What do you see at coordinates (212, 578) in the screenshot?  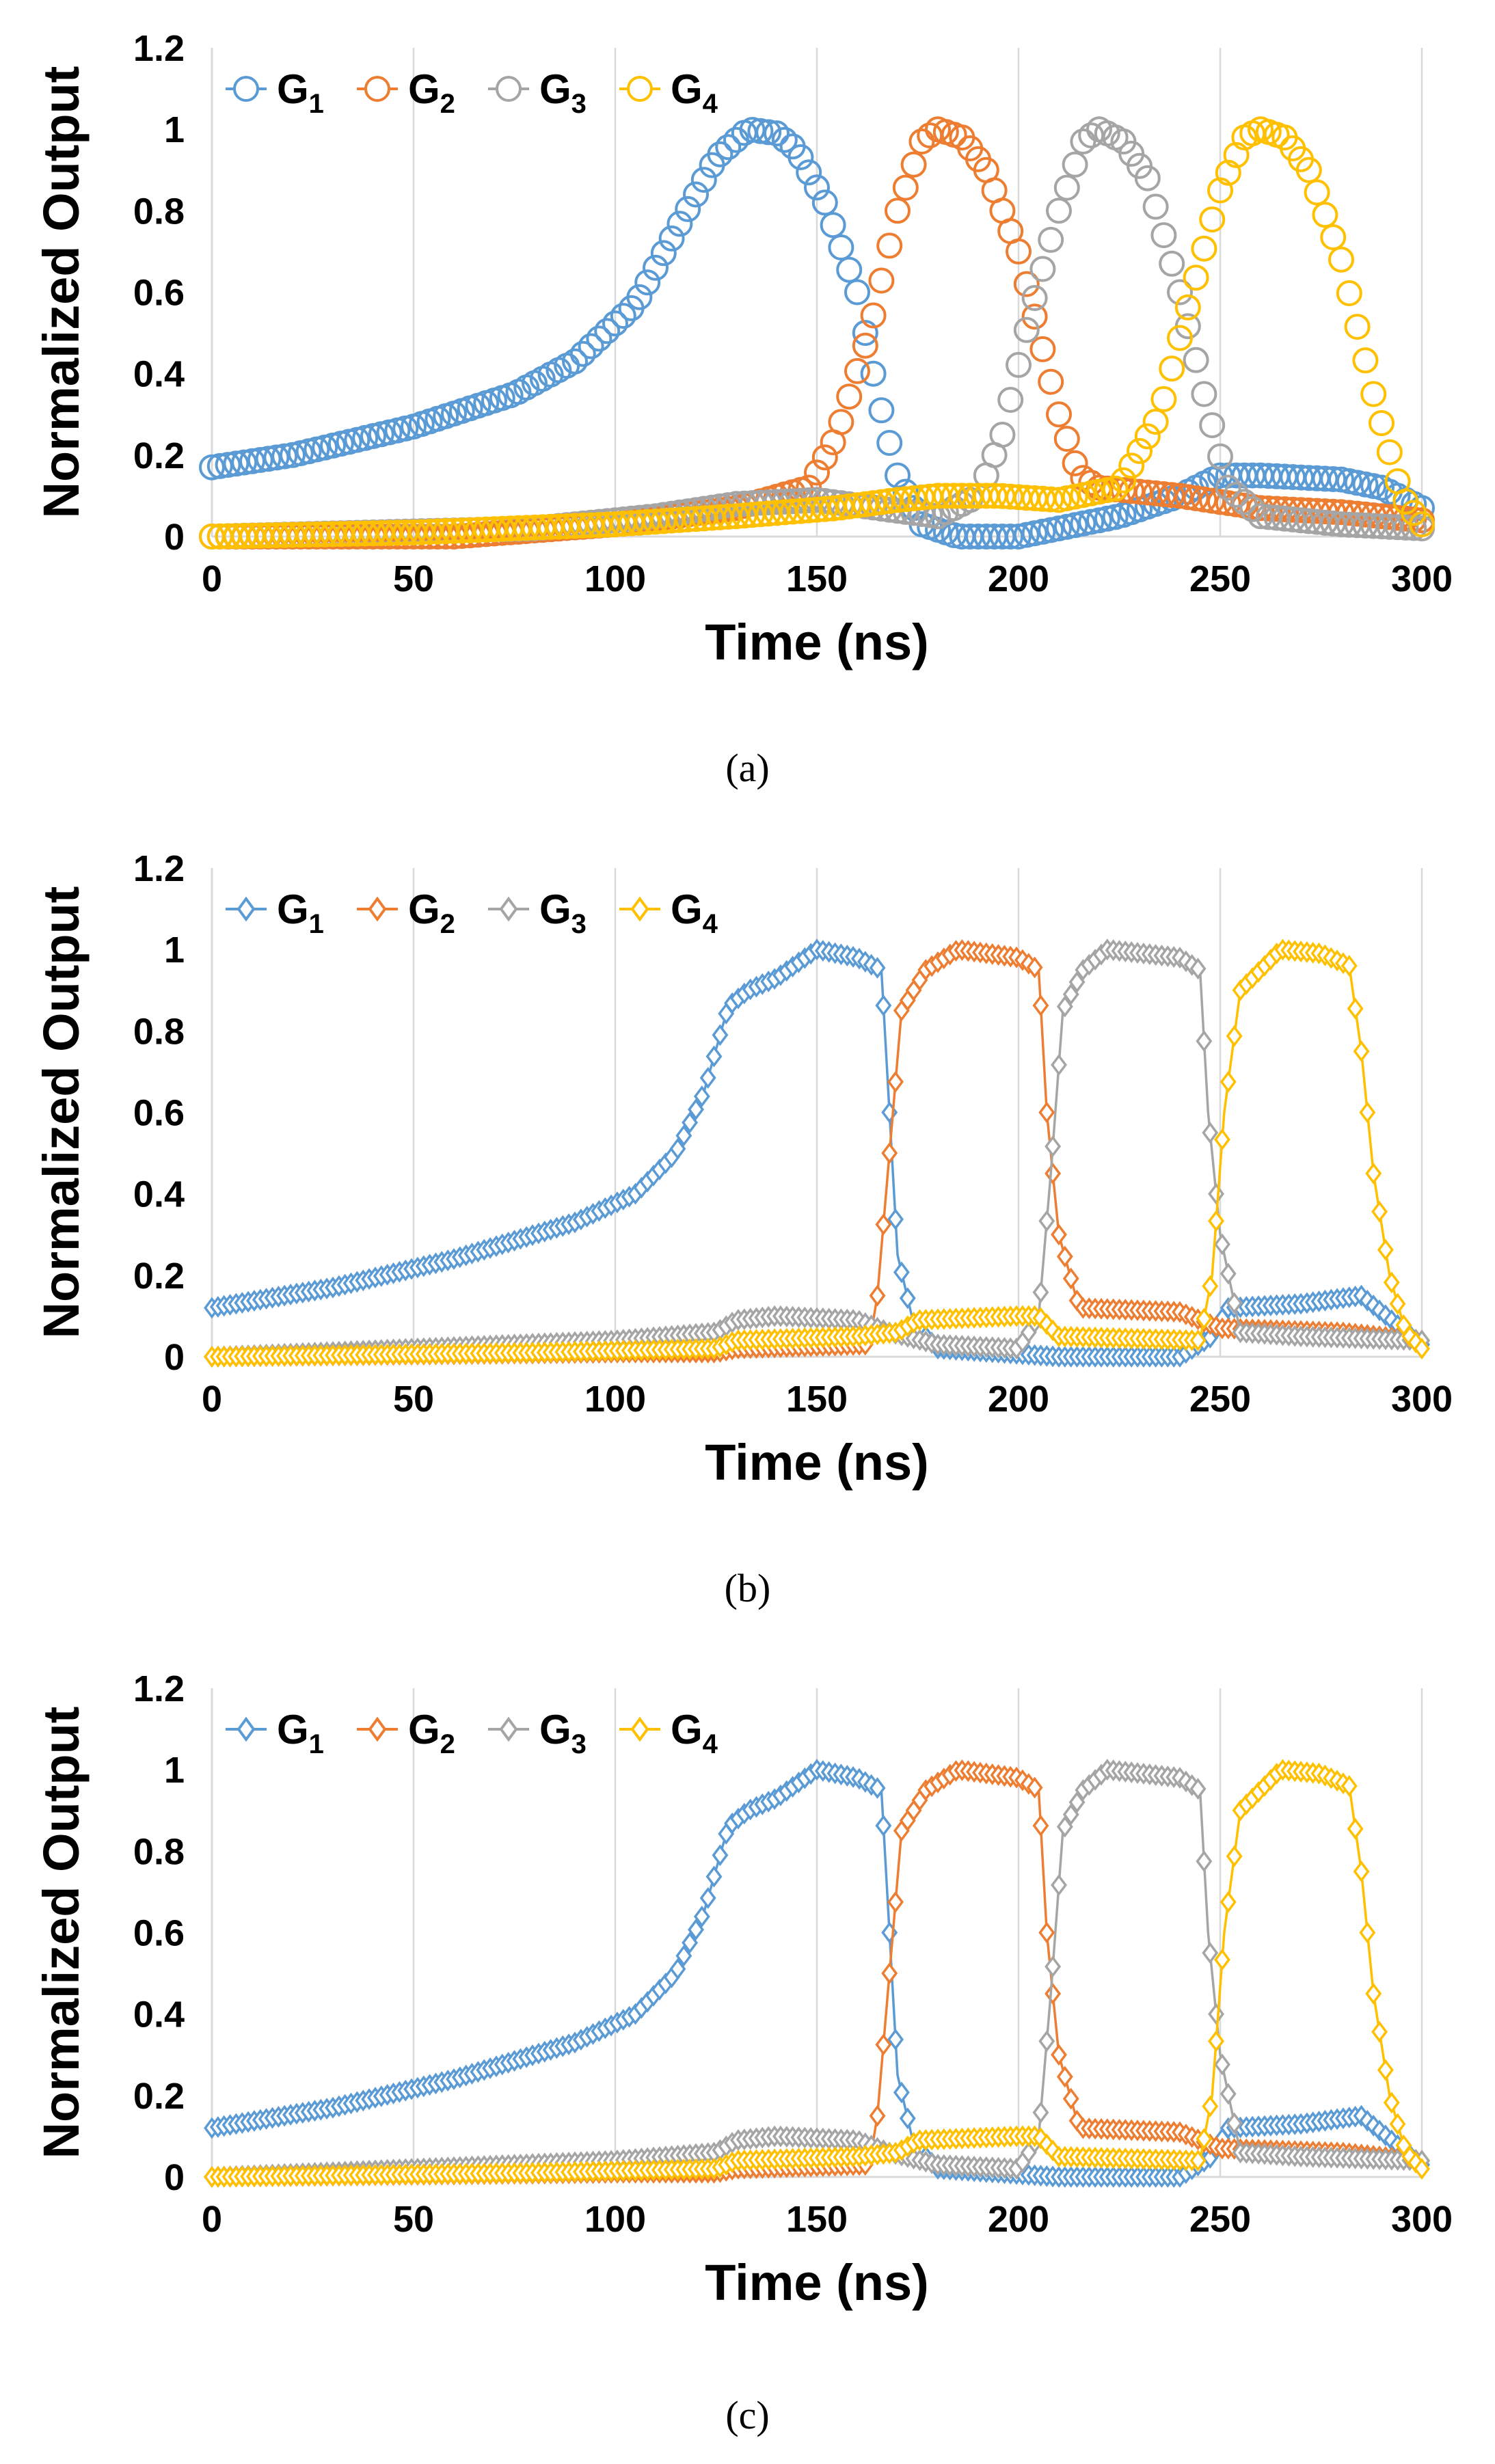 I see `x-tick-label: 0` at bounding box center [212, 578].